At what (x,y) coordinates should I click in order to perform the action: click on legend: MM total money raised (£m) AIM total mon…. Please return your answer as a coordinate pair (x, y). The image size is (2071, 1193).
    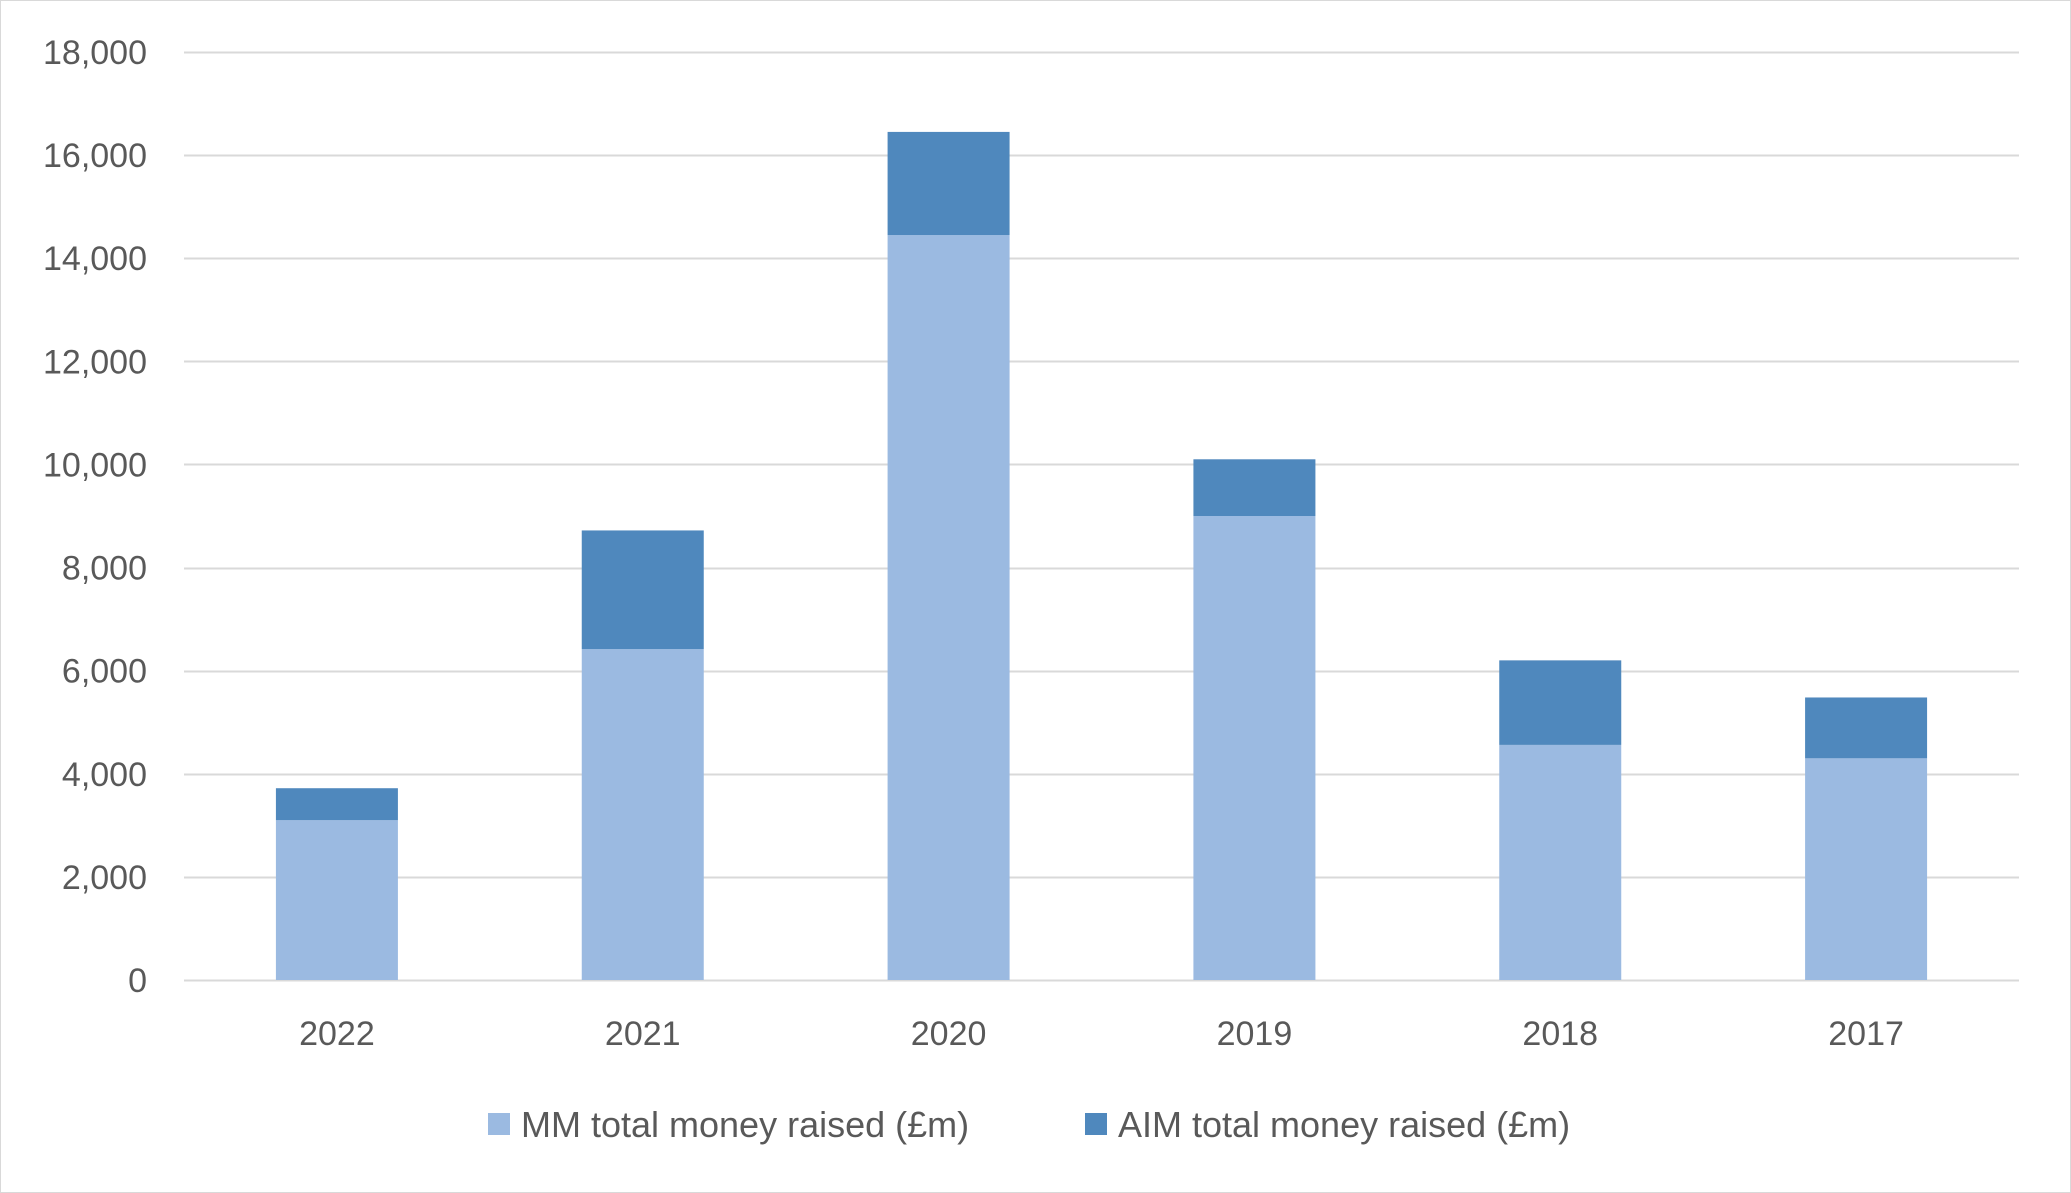
    Looking at the image, I should click on (1029, 1124).